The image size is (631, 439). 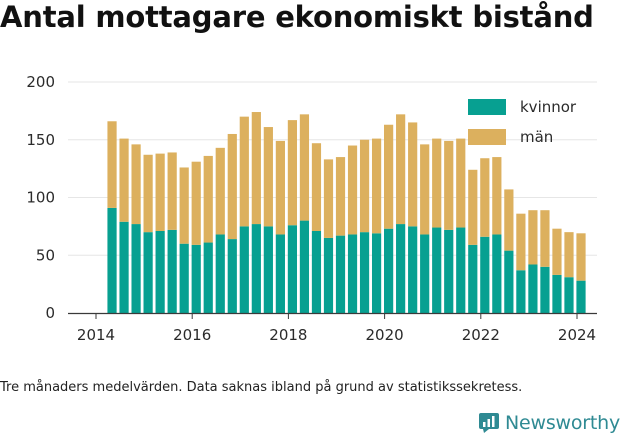 I want to click on brand-logo: Newsworthy, so click(x=549, y=423).